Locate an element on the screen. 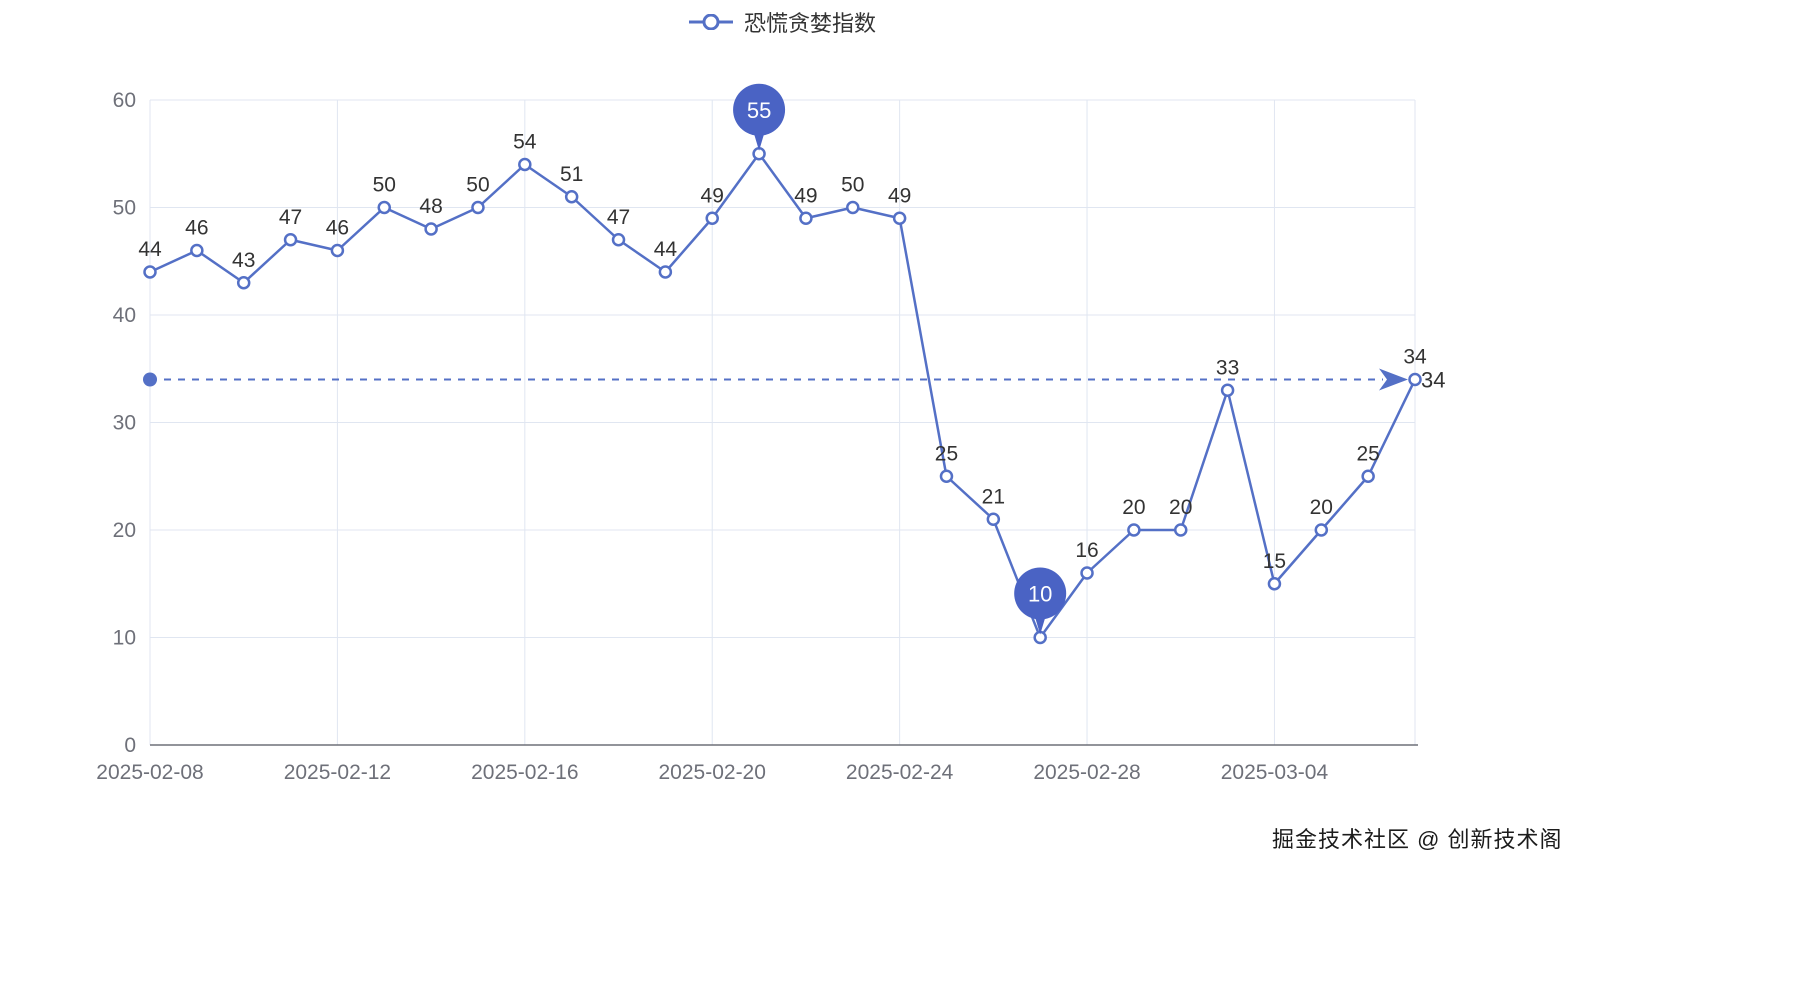 This screenshot has height=1000, width=1800. max-point-pin-label: 55 is located at coordinates (759, 110).